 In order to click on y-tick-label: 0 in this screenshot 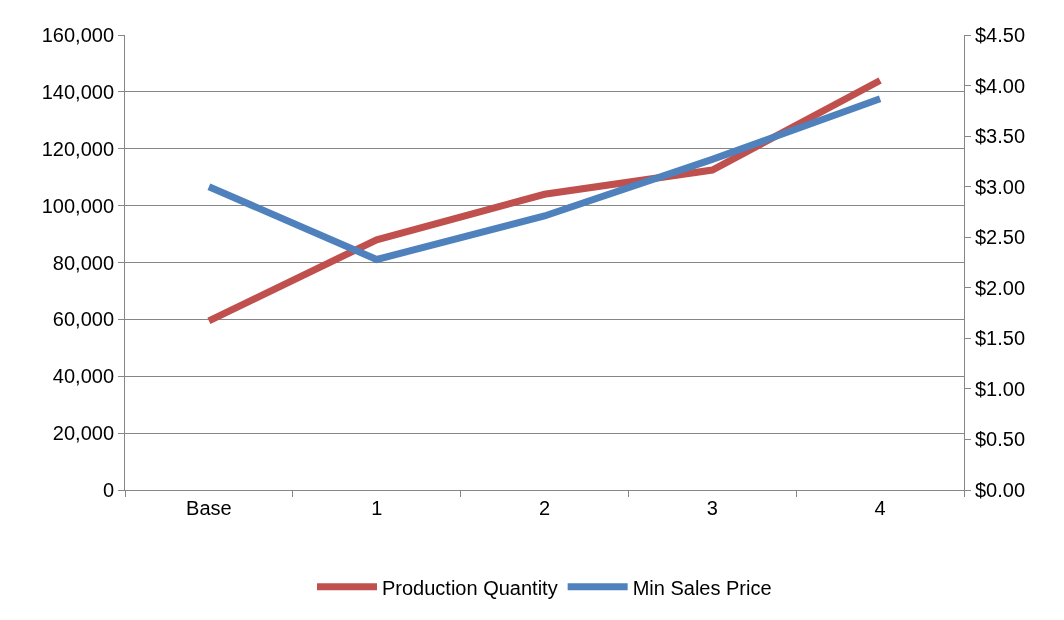, I will do `click(108, 490)`.